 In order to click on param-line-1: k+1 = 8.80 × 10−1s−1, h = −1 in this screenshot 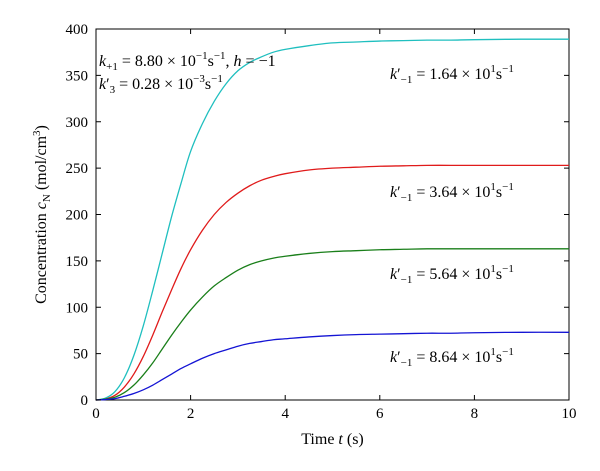, I will do `click(187, 61)`.